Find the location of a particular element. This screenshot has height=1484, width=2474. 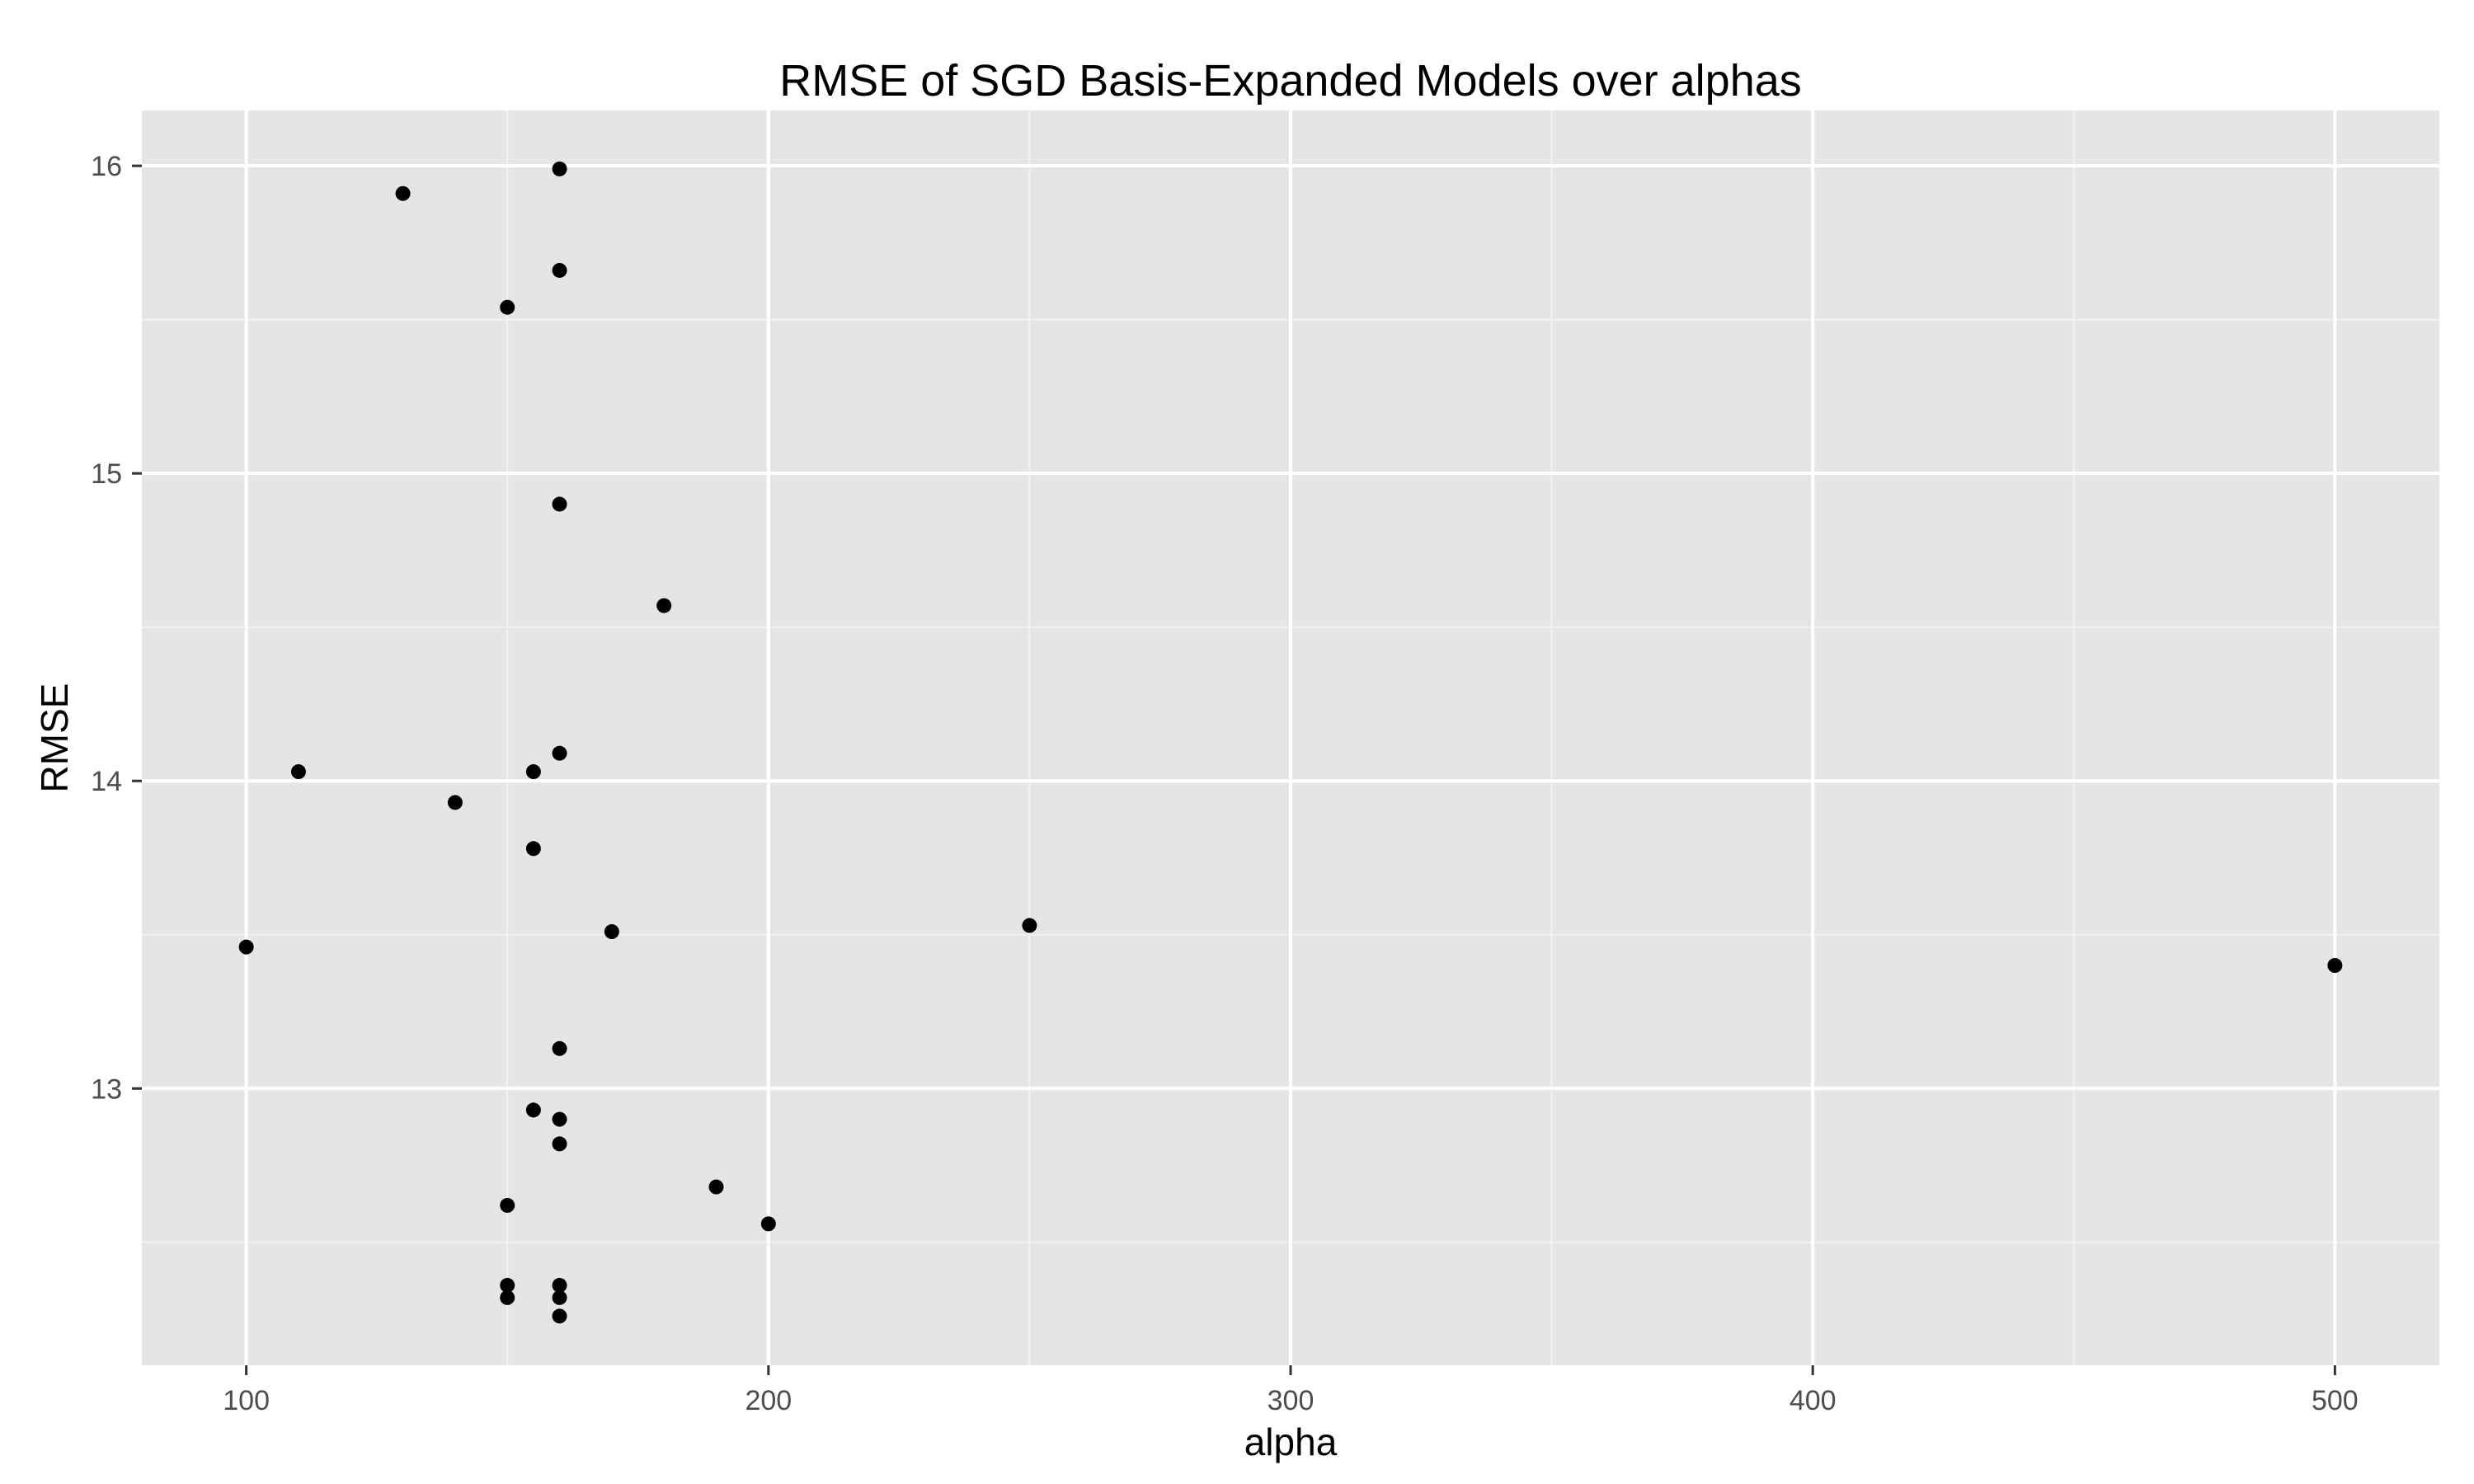

x-axis-ticks: 100 200 300 400 500 is located at coordinates (1291, 1390).